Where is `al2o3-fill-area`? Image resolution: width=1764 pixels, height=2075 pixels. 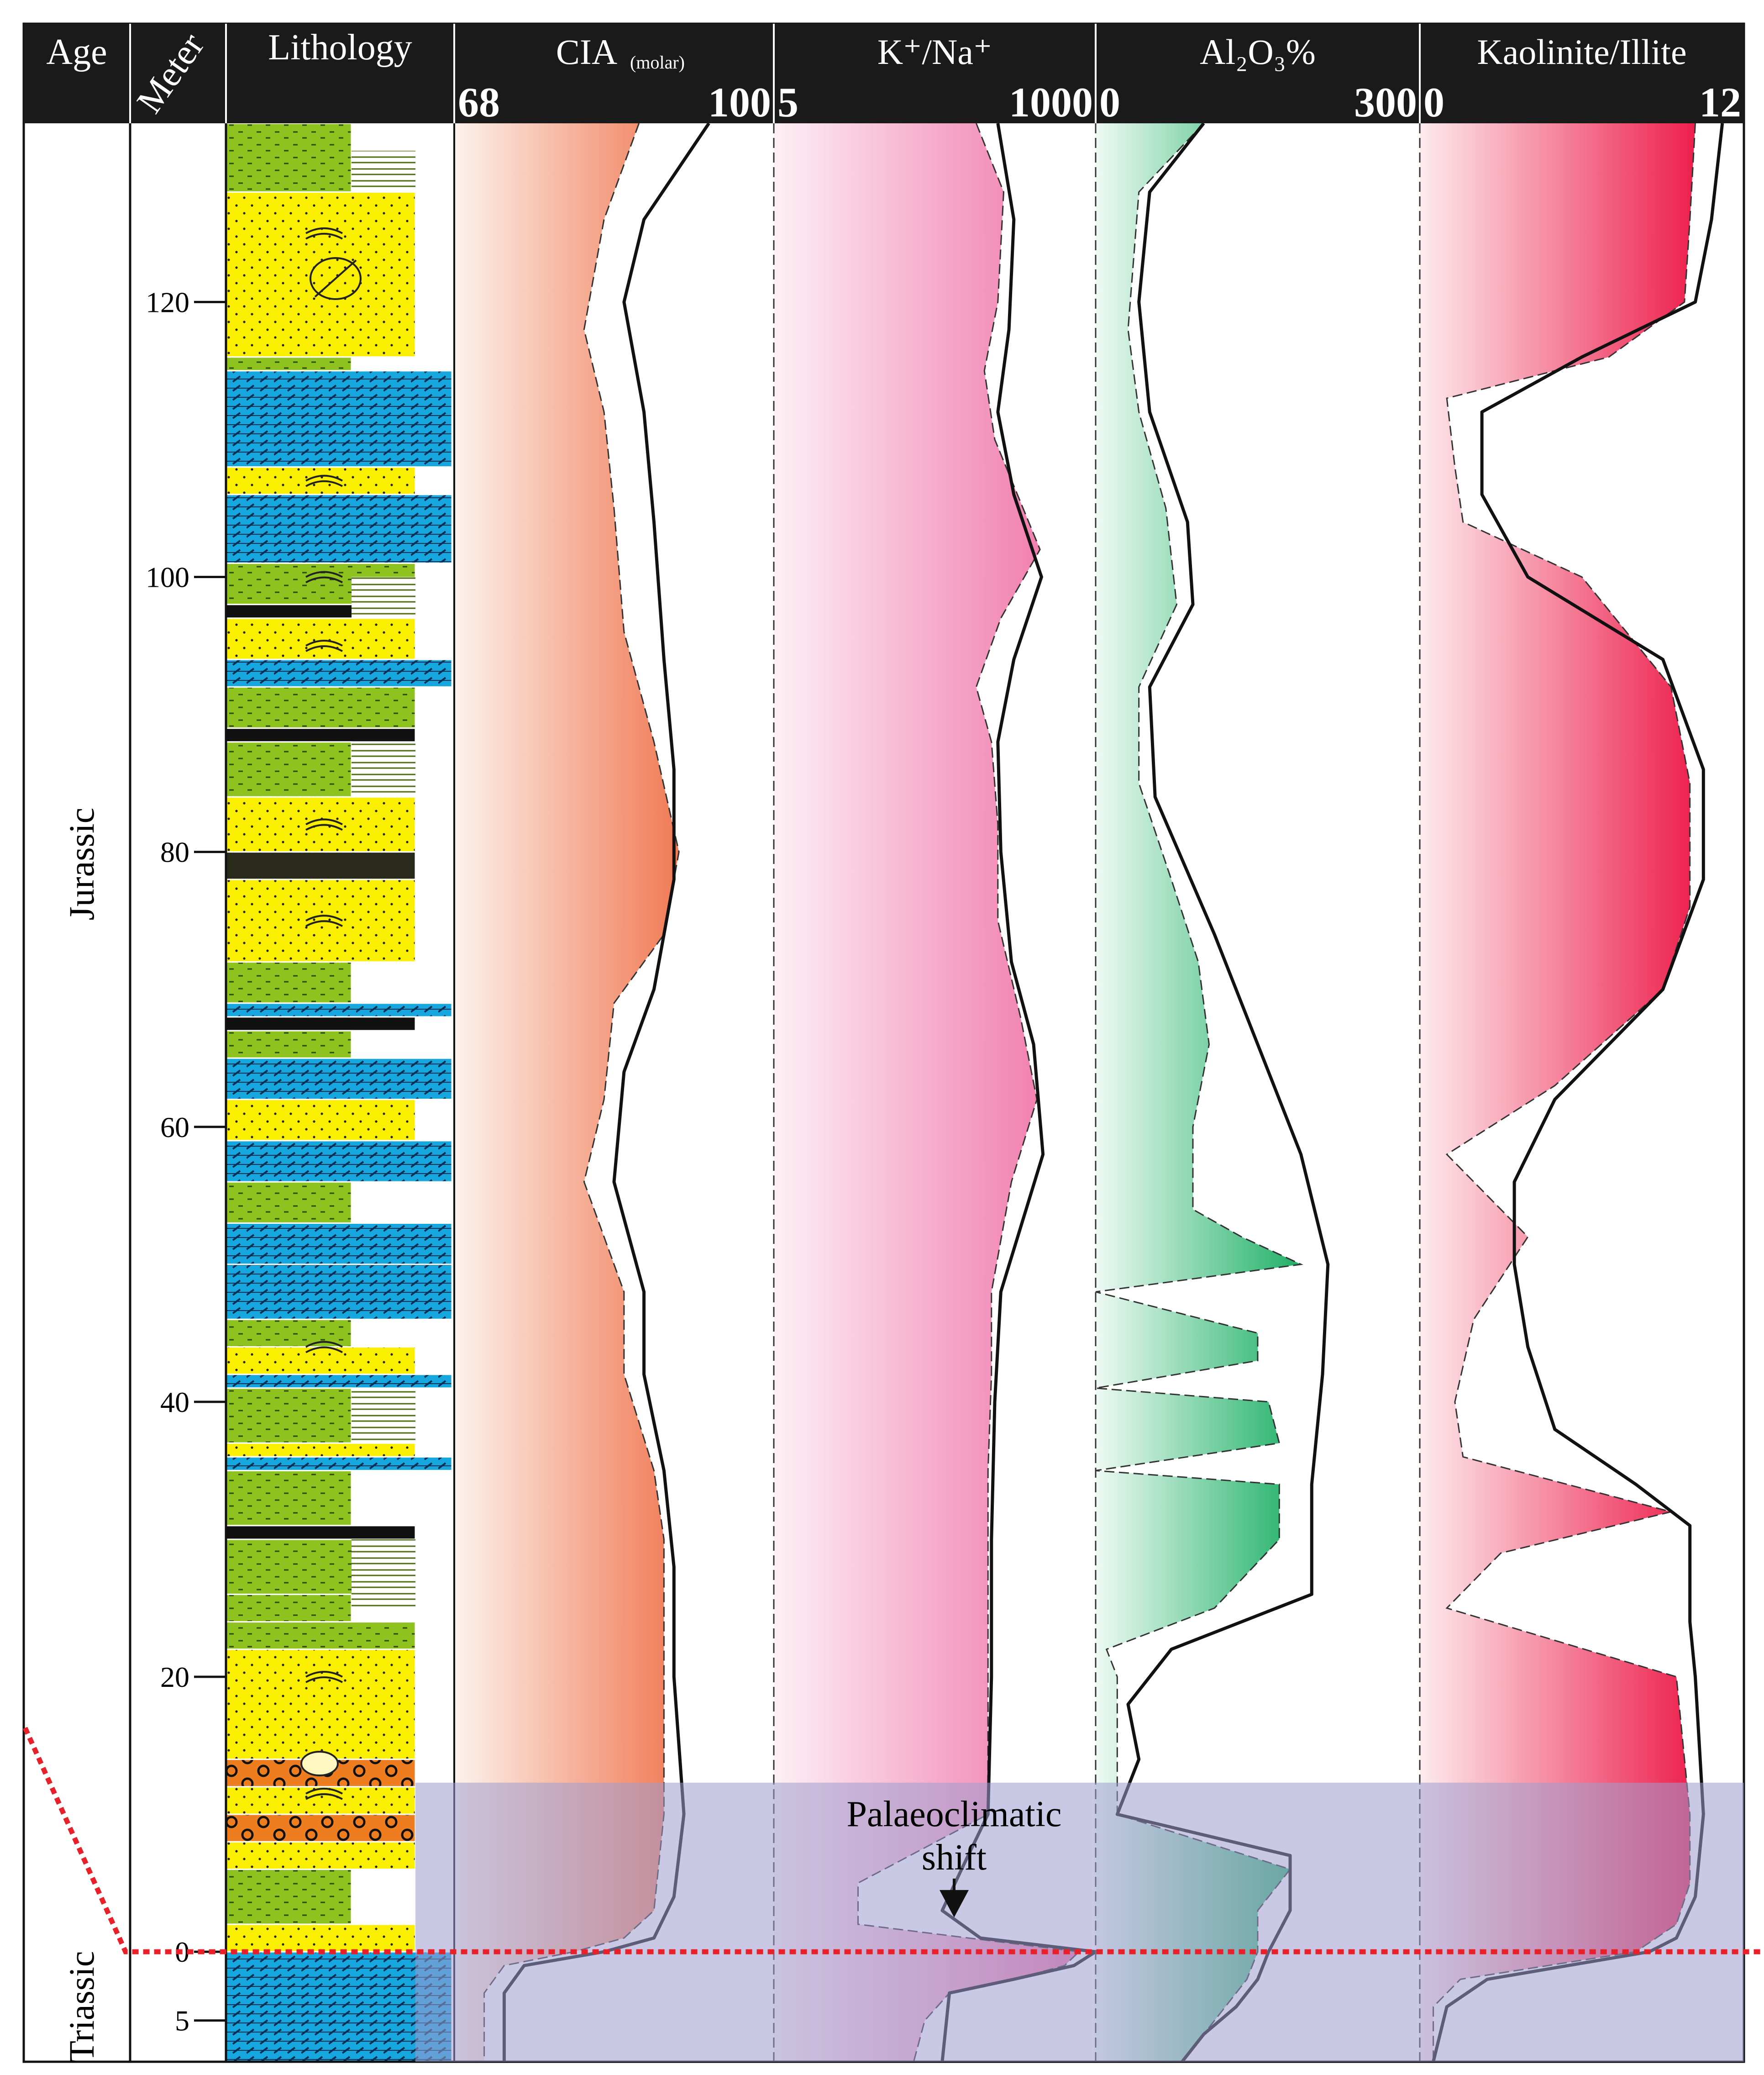 al2o3-fill-area is located at coordinates (1198, 1092).